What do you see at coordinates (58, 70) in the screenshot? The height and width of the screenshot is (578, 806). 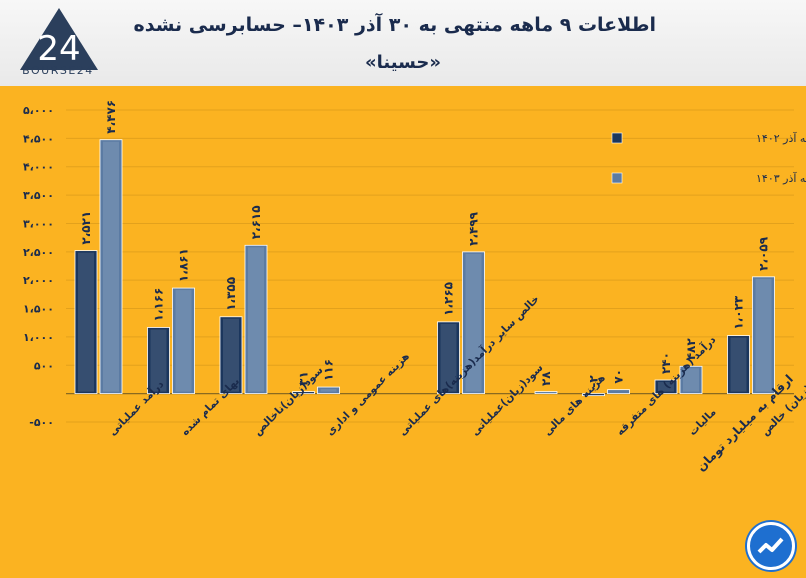 I see `logo-text: BOURSE24` at bounding box center [58, 70].